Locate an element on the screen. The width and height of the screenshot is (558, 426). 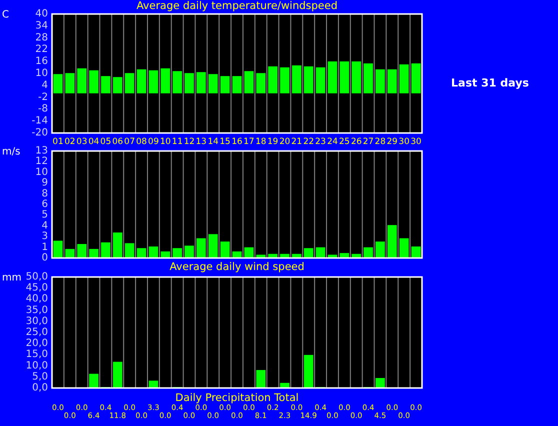
x-tick-label: 24 is located at coordinates (332, 142).